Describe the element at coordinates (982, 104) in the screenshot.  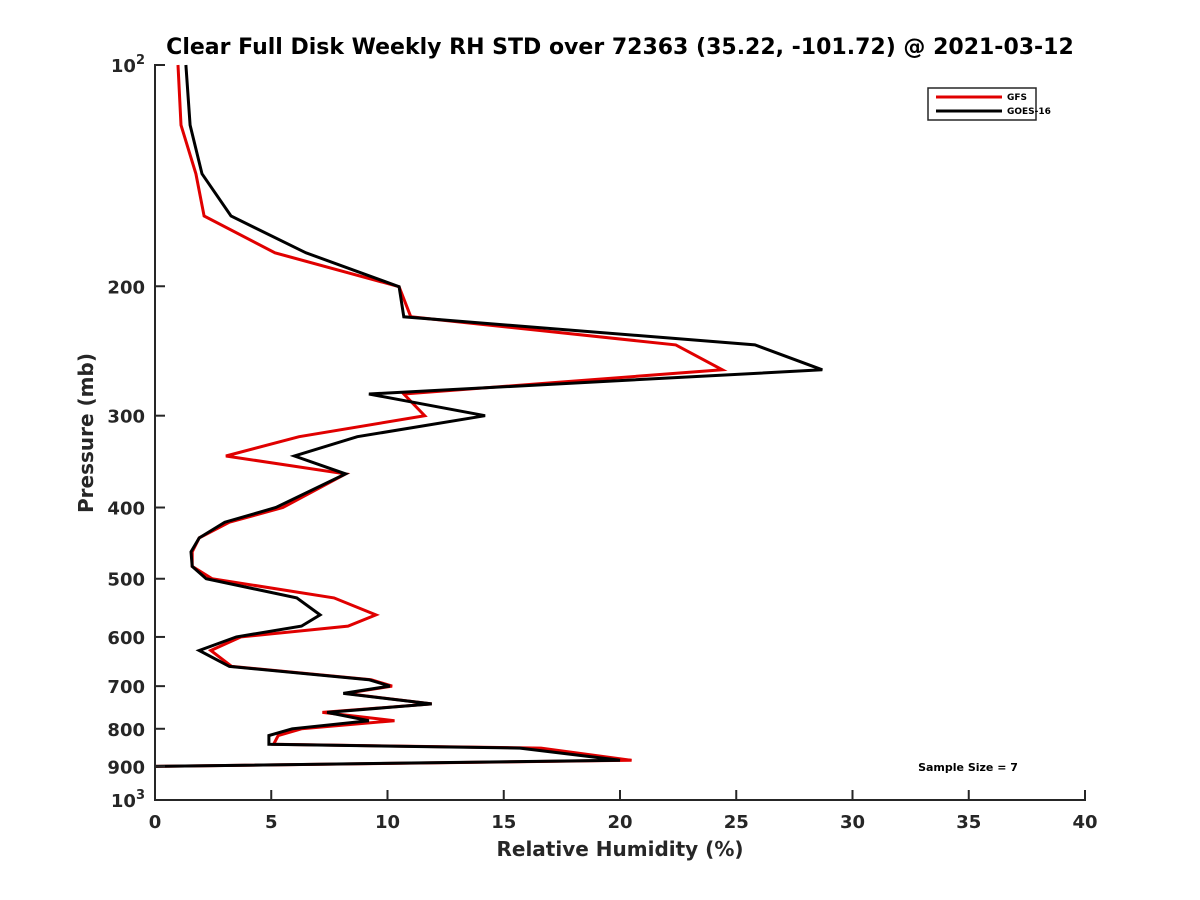
I see `legend-box` at that location.